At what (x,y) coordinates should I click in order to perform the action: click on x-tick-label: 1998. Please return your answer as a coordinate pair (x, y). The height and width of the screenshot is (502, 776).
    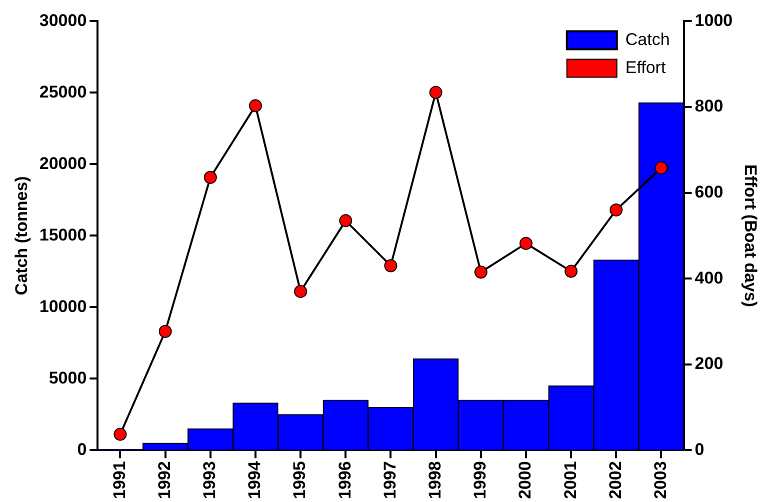
    Looking at the image, I should click on (435, 480).